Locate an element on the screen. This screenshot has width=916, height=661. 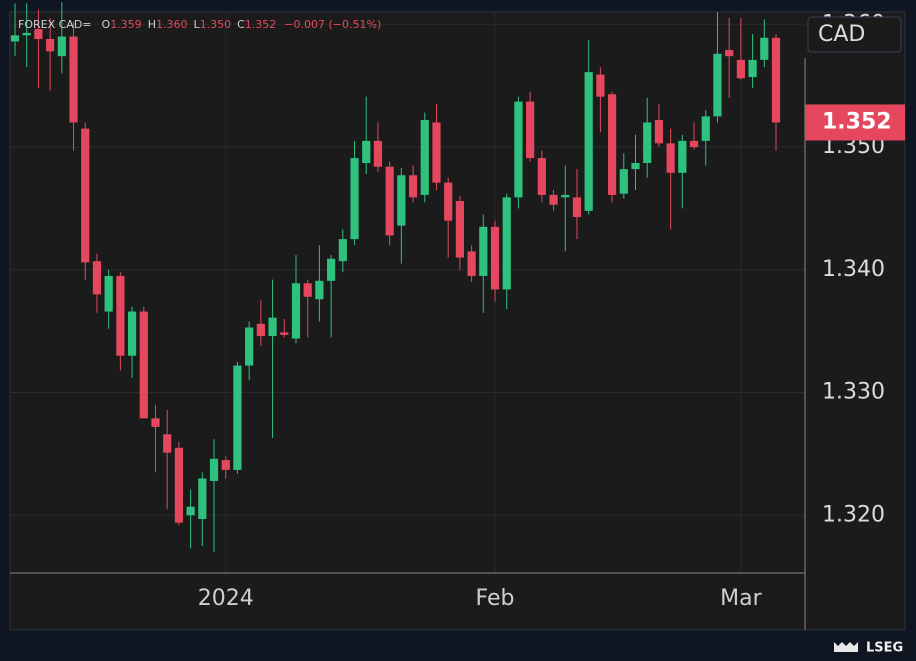
x-tick-label: Mar is located at coordinates (741, 598).